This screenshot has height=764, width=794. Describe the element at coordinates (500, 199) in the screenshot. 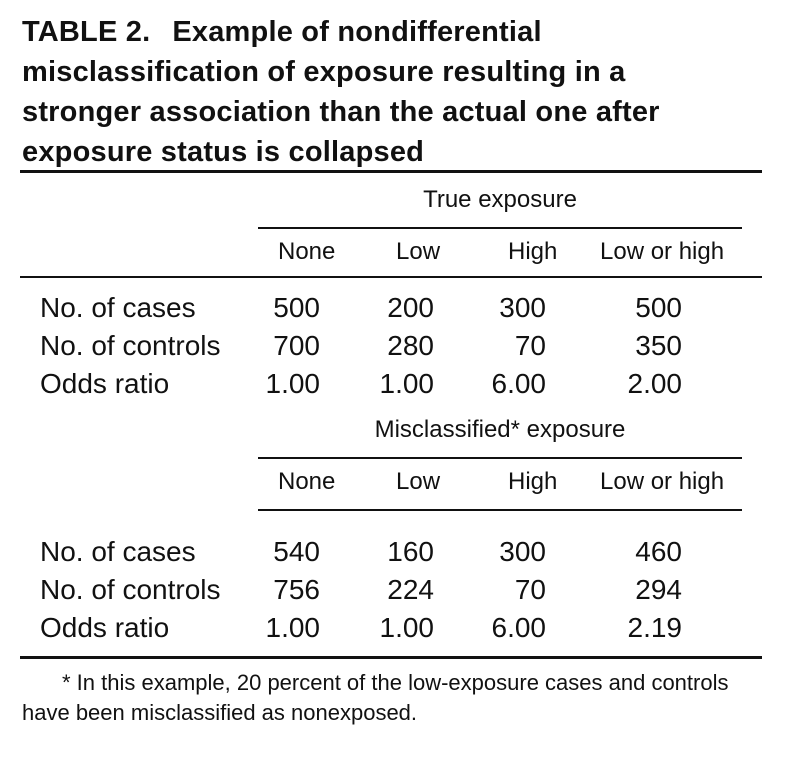

I see `section-title-true: True exposure` at that location.